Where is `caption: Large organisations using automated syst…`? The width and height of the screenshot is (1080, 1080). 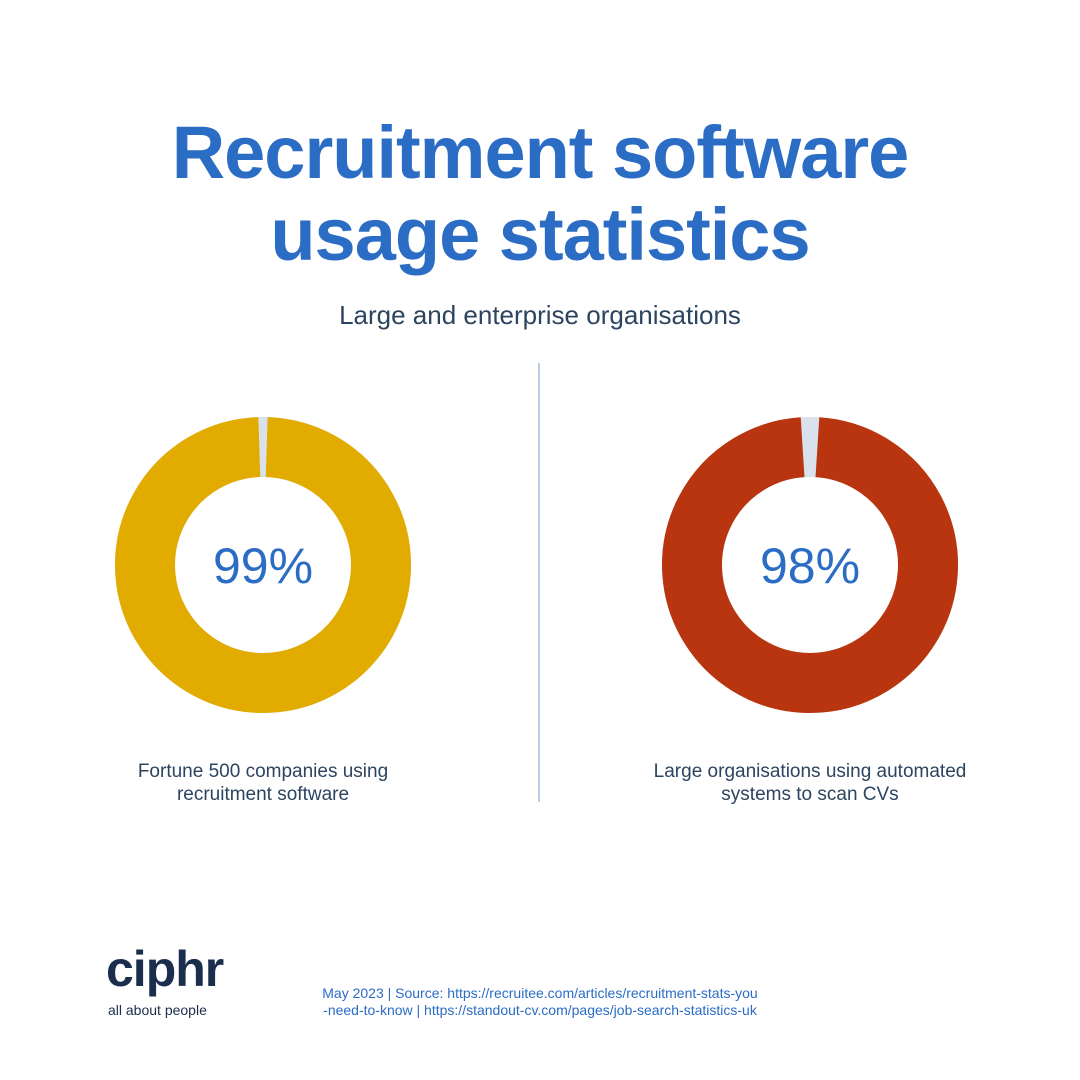 caption: Large organisations using automated syst… is located at coordinates (810, 783).